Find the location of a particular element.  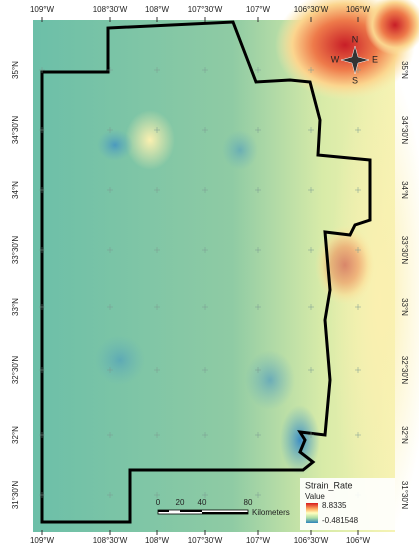

scale-bar: 0 20 40 80 Kilometers is located at coordinates (223, 507).